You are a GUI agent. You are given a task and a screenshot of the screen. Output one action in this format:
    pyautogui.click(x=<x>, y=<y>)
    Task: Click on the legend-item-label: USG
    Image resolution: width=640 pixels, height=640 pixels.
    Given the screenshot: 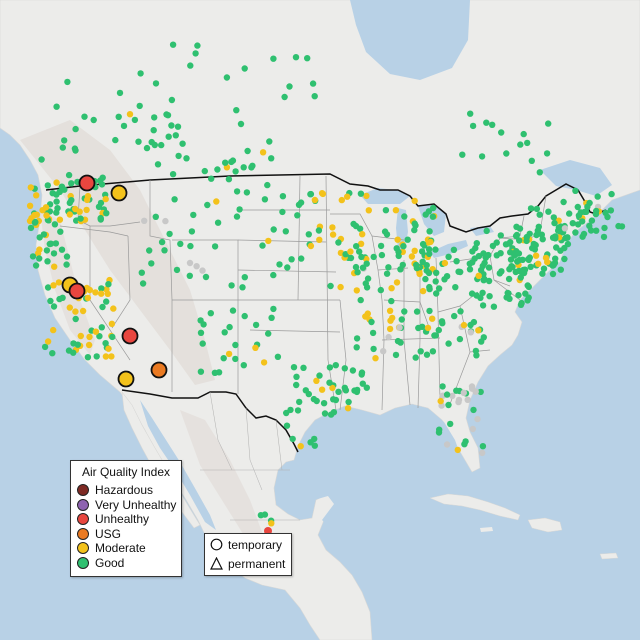 What is the action you would take?
    pyautogui.click(x=108, y=533)
    